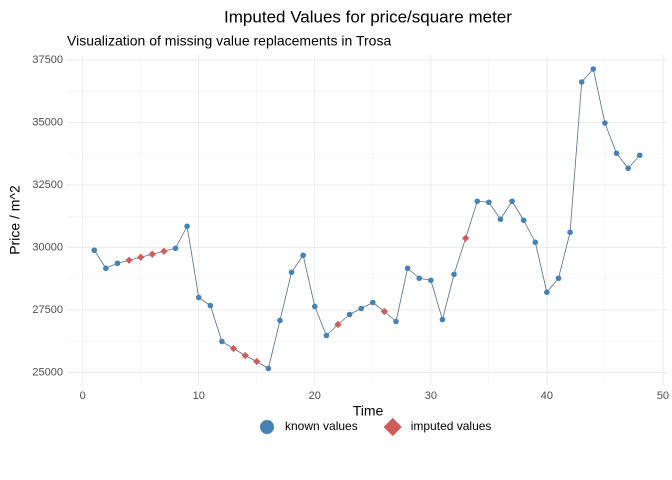  I want to click on y-axis-label: Price / m^2, so click(15, 220).